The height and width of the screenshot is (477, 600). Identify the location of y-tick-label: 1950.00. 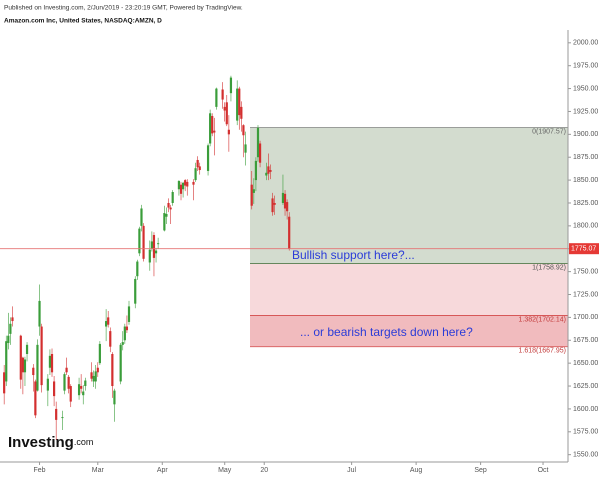
(585, 88).